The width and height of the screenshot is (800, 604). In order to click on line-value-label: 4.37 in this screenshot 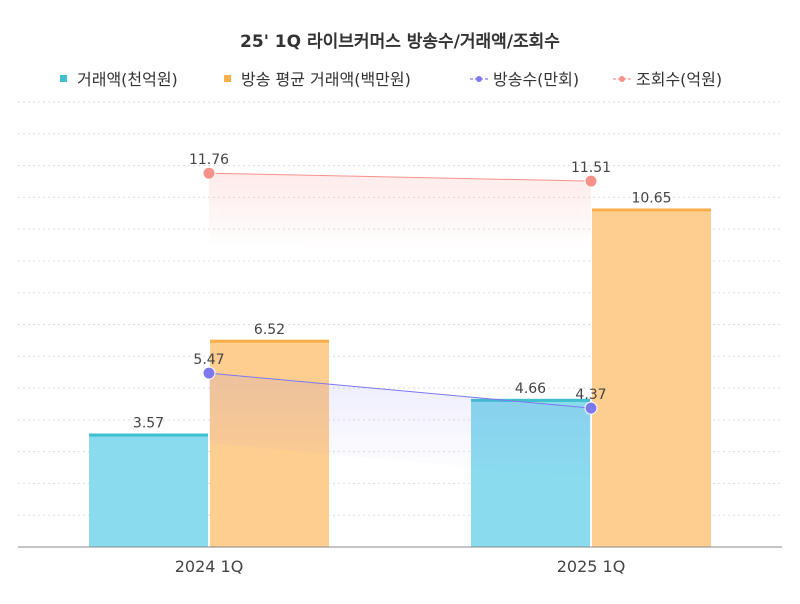, I will do `click(590, 395)`.